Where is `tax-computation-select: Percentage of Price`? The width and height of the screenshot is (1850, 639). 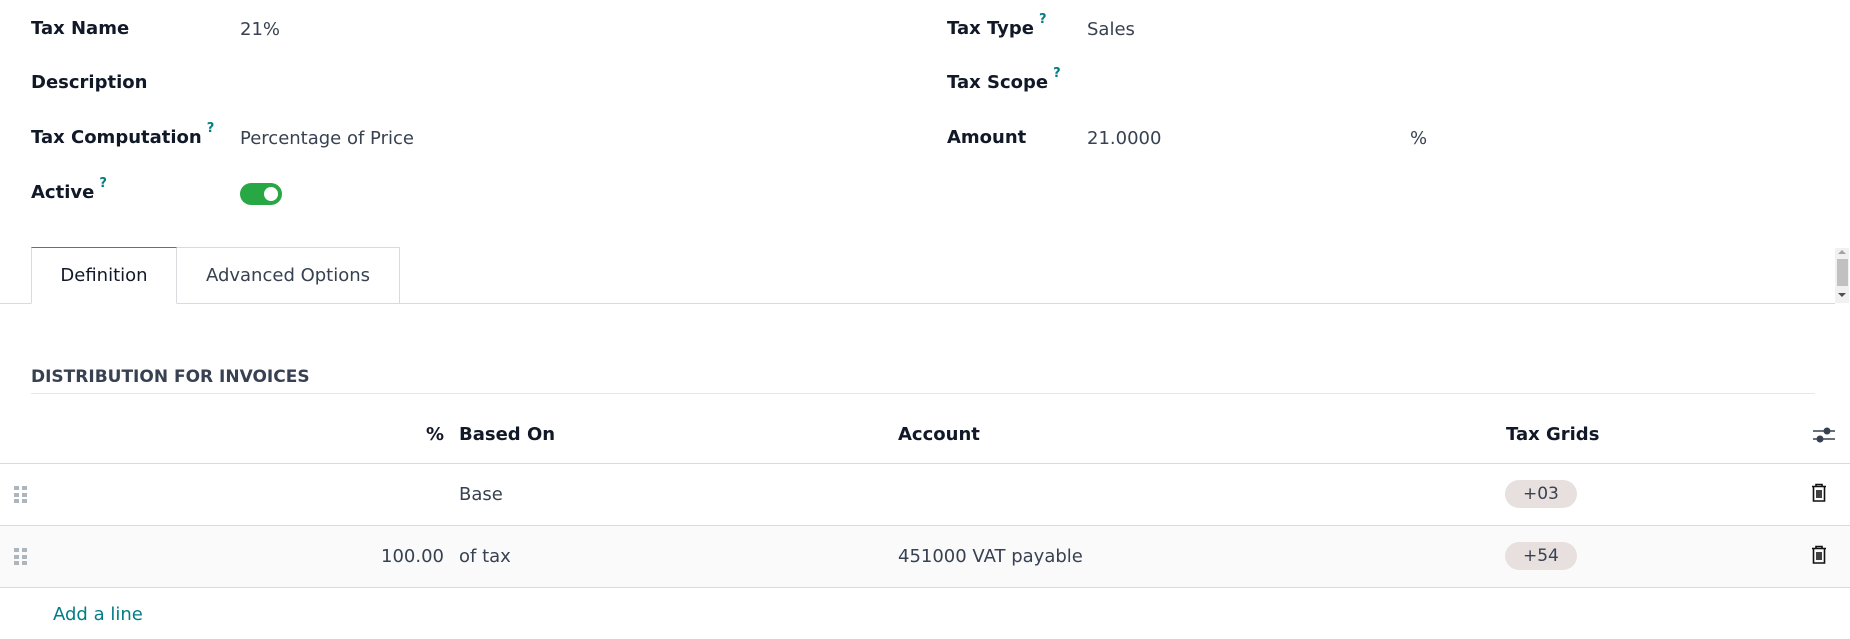 tax-computation-select: Percentage of Price is located at coordinates (327, 138).